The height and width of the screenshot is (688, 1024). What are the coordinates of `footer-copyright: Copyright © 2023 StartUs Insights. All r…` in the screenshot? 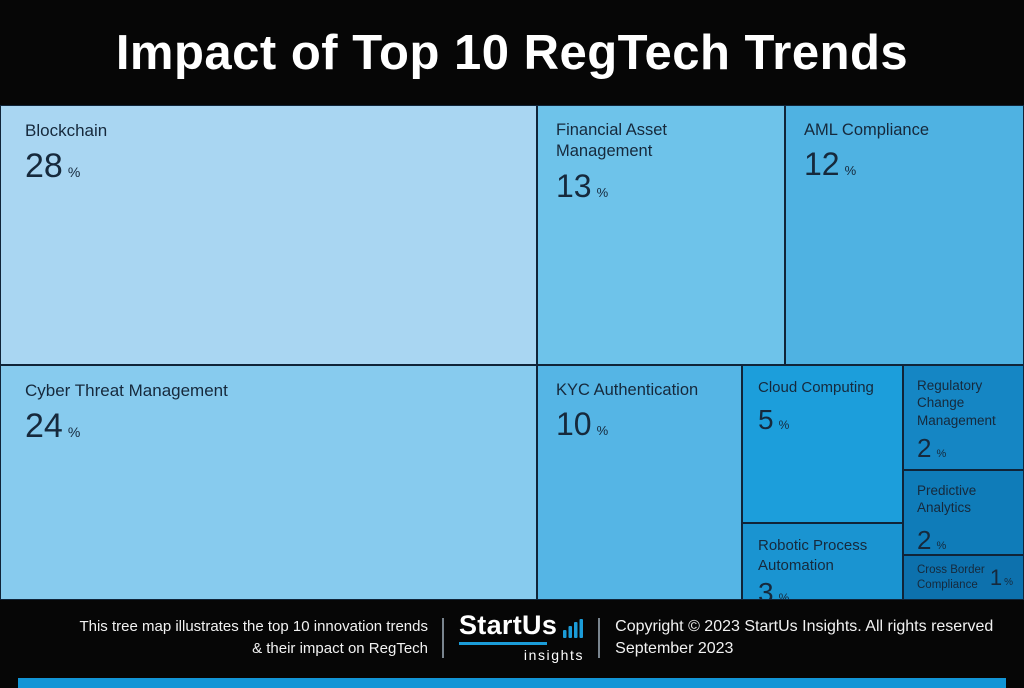 It's located at (804, 638).